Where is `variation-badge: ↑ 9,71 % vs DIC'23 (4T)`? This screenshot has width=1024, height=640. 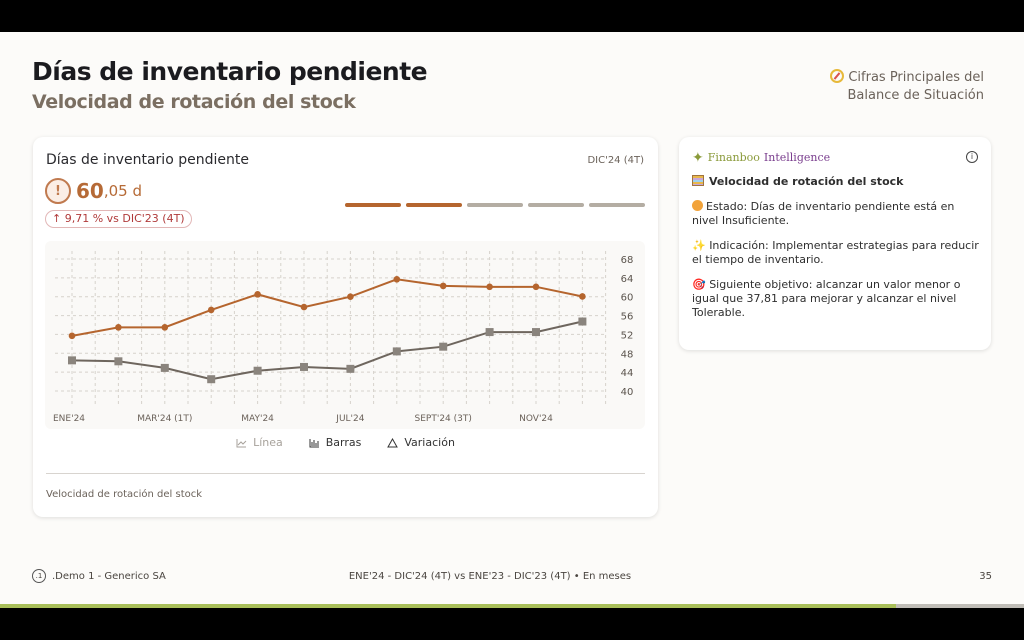
variation-badge: ↑ 9,71 % vs DIC'23 (4T) is located at coordinates (118, 219).